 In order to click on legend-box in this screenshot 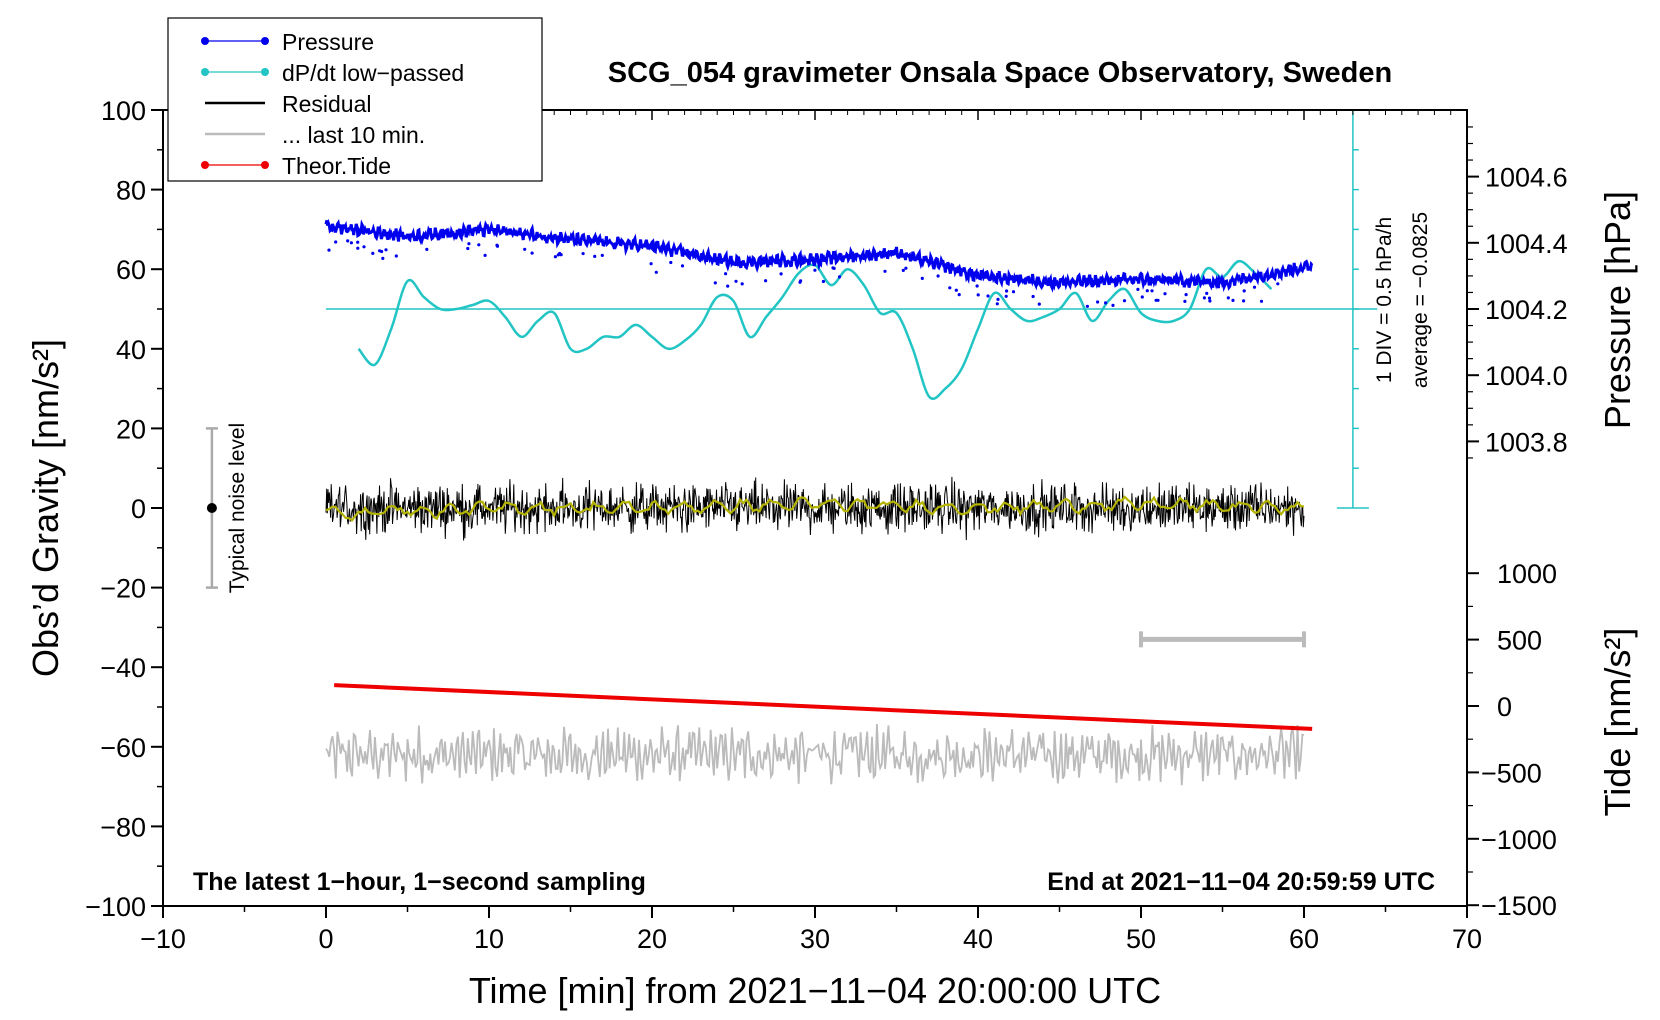, I will do `click(355, 99)`.